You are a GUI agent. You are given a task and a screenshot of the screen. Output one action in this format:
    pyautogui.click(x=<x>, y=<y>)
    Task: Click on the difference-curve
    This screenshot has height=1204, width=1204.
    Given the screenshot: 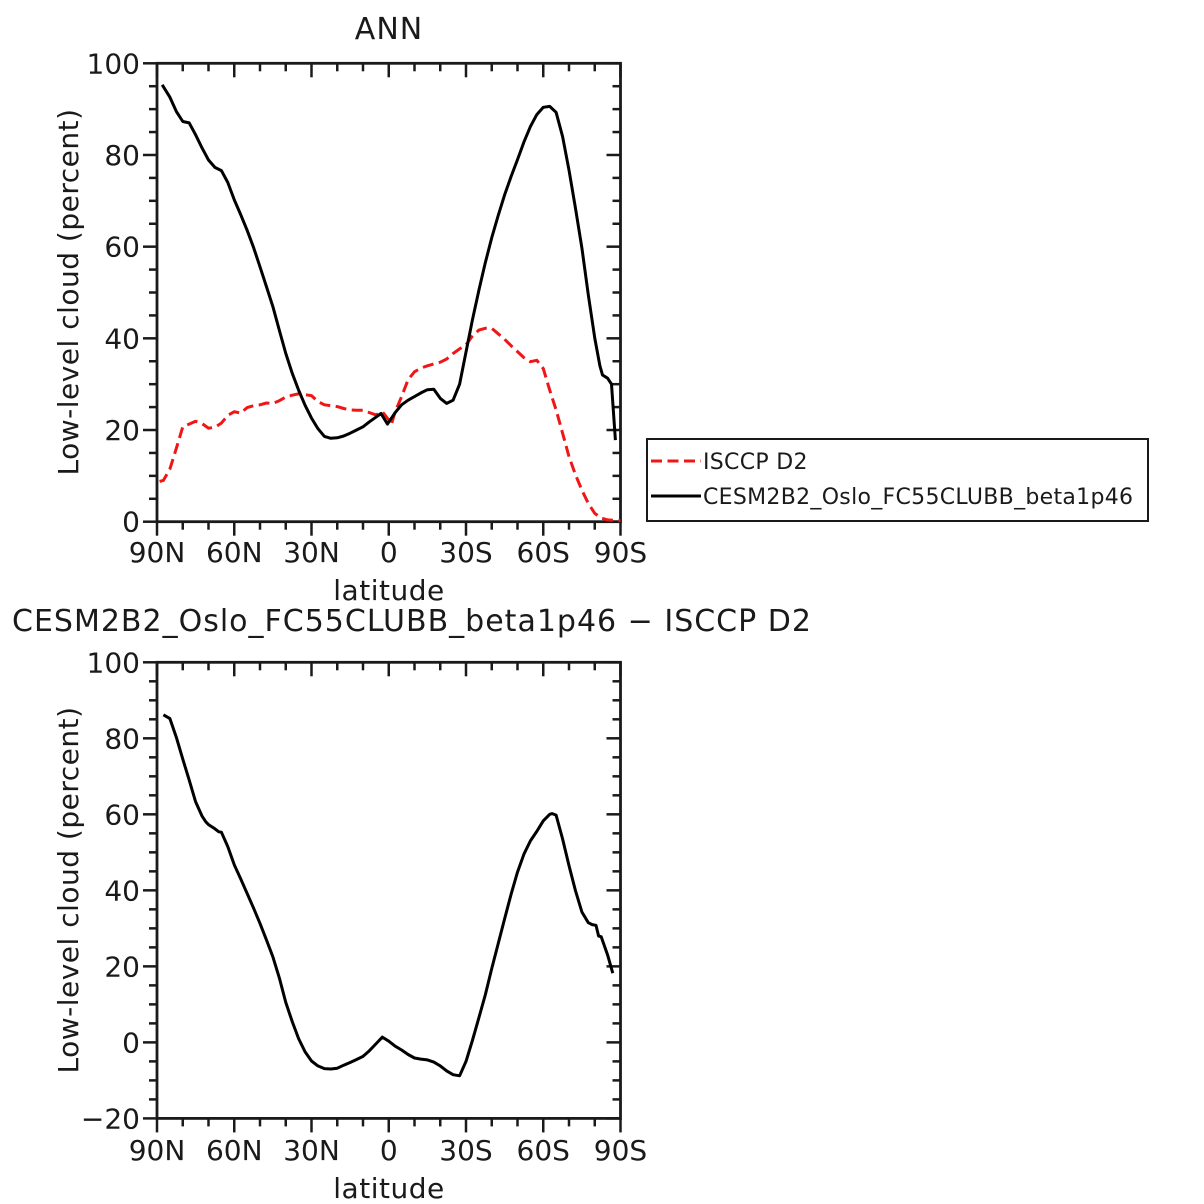 What is the action you would take?
    pyautogui.click(x=388, y=895)
    